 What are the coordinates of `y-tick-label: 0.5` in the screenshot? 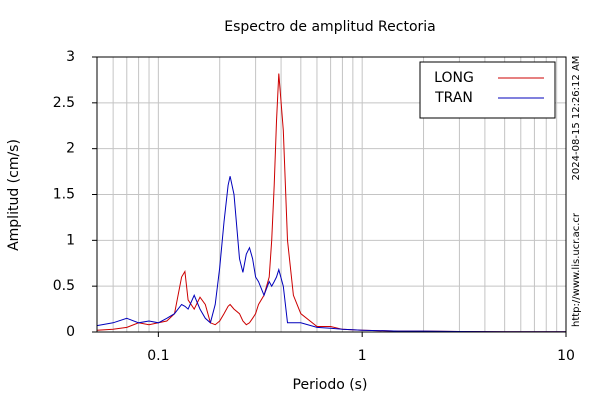 It's located at (64, 286).